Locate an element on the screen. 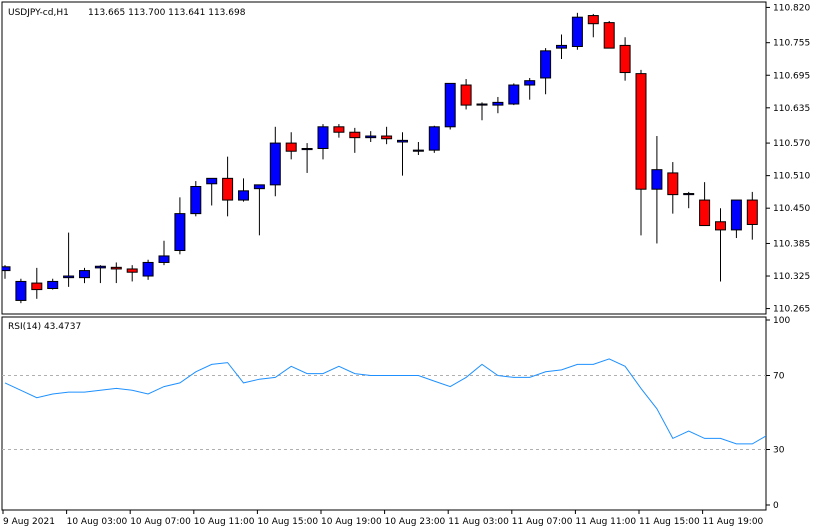 This screenshot has height=530, width=814. price-tick-label: 110.695 is located at coordinates (791, 76).